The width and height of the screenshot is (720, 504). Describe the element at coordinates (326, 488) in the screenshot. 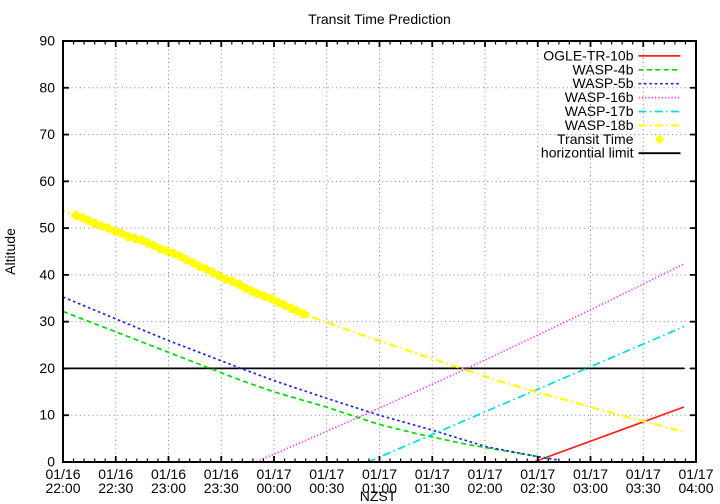

I see `svg-text: 00:30` at that location.